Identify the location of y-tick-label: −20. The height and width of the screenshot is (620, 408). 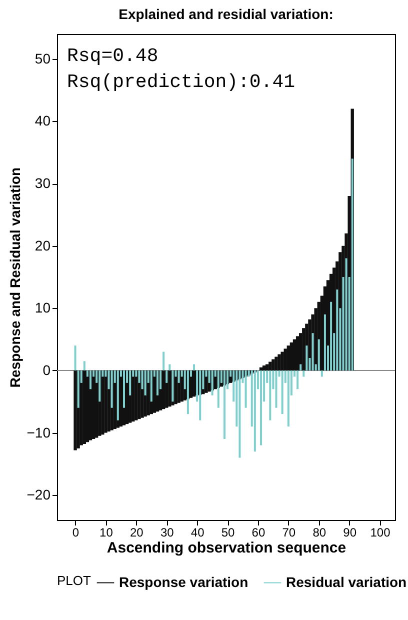
(38, 494).